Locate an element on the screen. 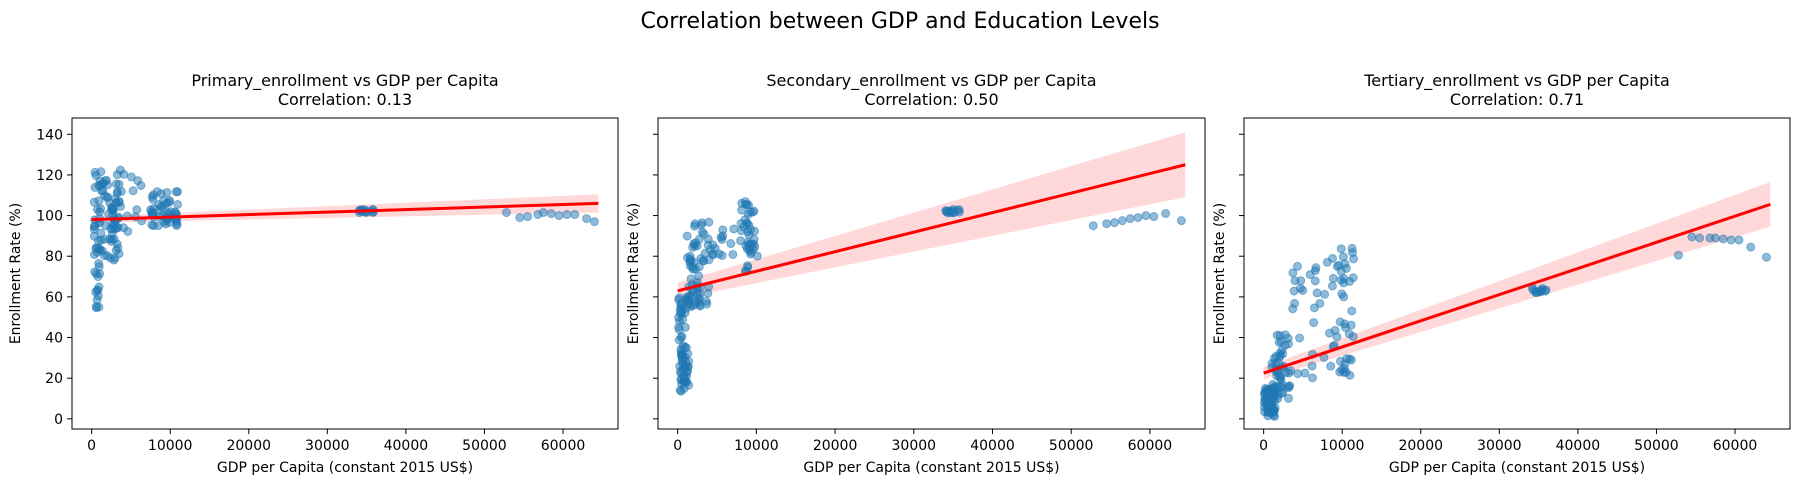 Image resolution: width=1800 pixels, height=500 pixels. plot-area is located at coordinates (1515, 301).